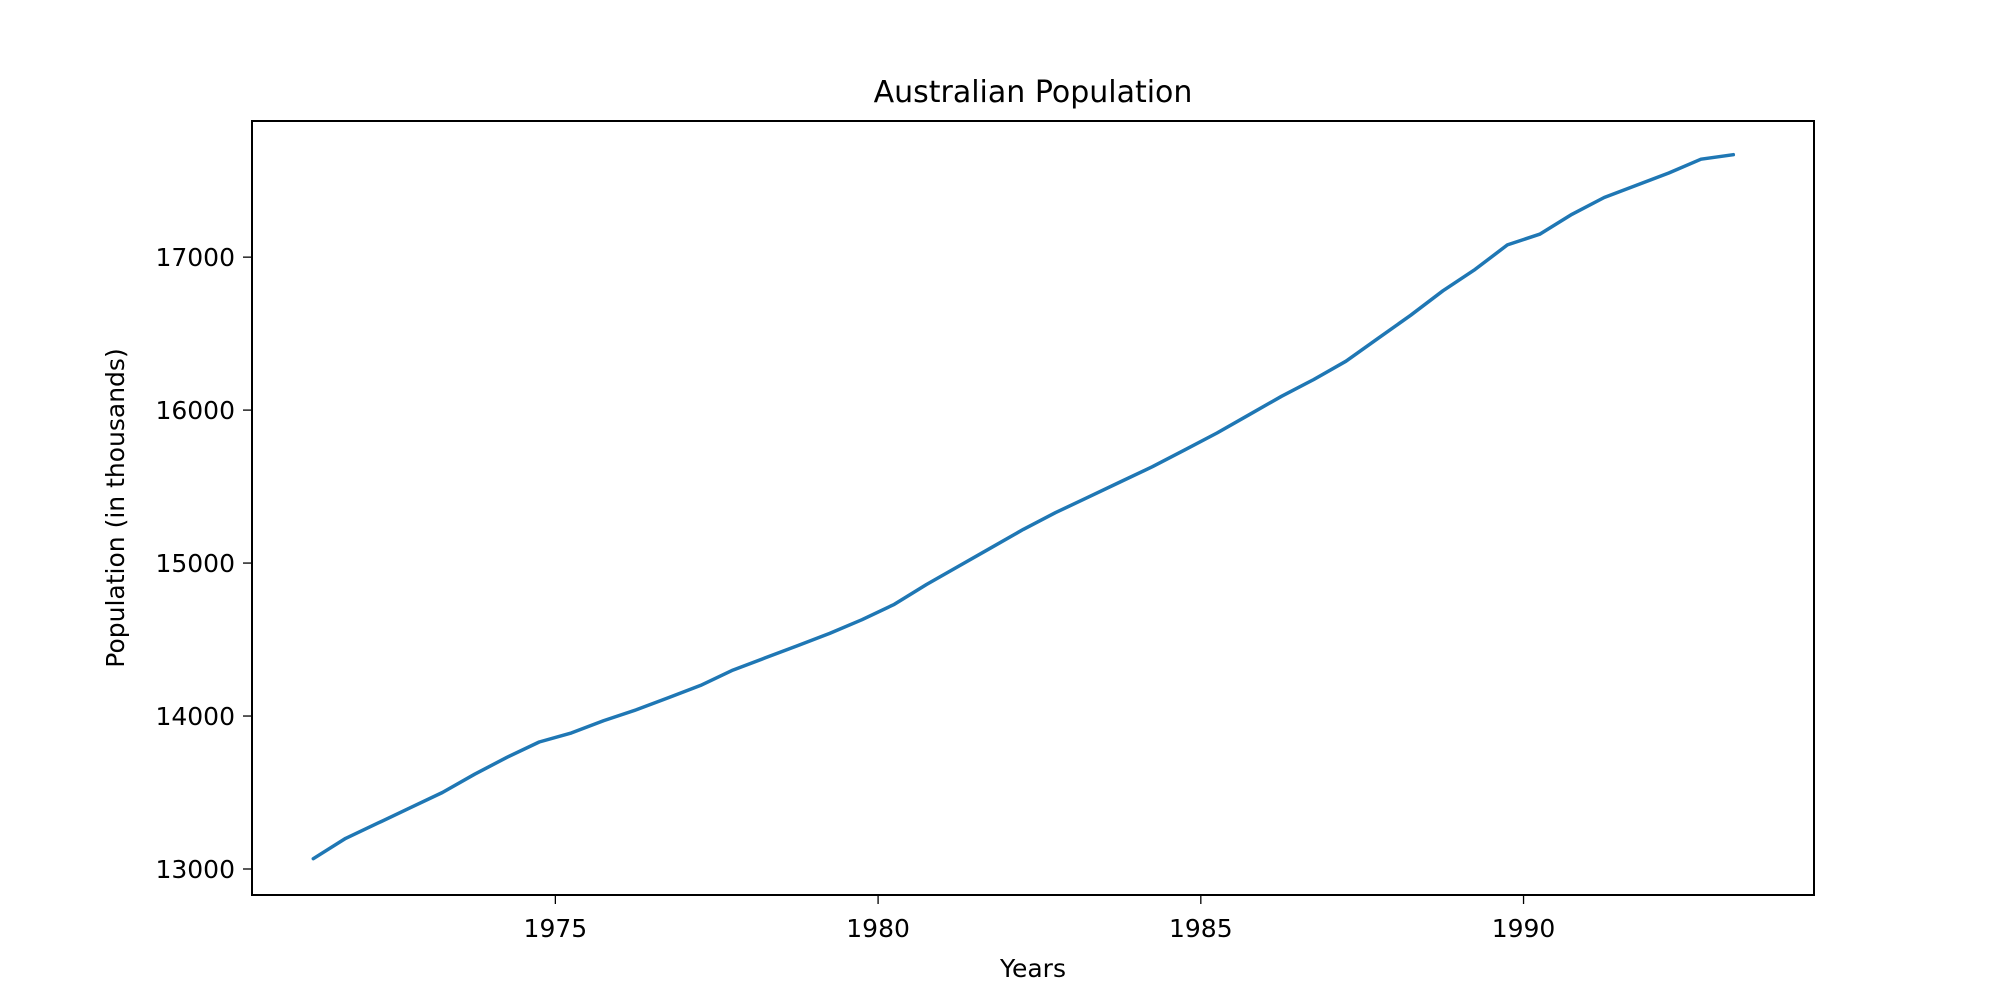 This screenshot has width=2000, height=1000. Describe the element at coordinates (1032, 968) in the screenshot. I see `x-axis-label: Years` at that location.